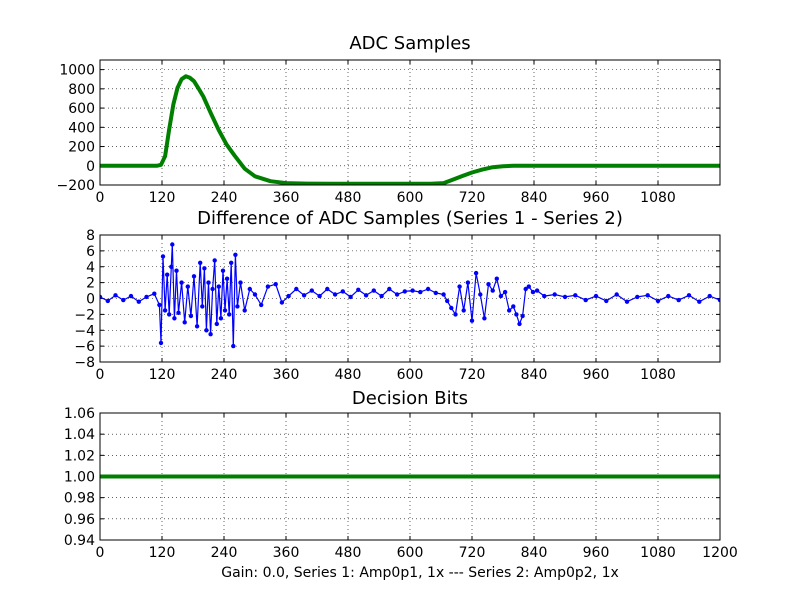 The image size is (800, 600). Describe the element at coordinates (79, 414) in the screenshot. I see `y-tick-label: 1.06` at that location.